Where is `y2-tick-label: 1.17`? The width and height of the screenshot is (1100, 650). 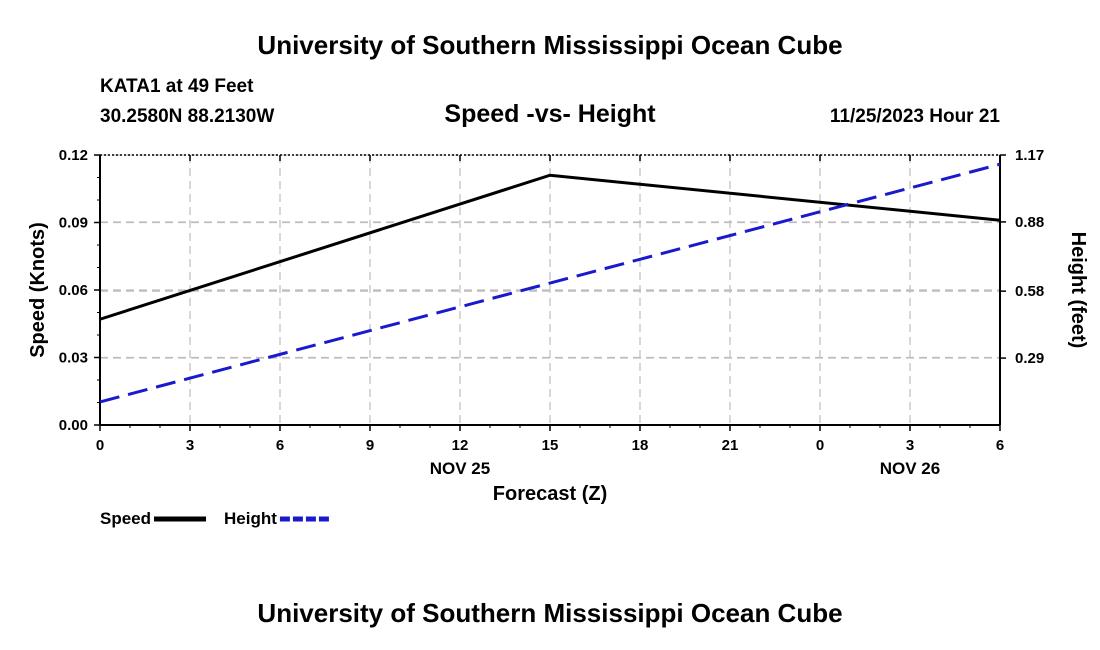
y2-tick-label: 1.17 is located at coordinates (1029, 155).